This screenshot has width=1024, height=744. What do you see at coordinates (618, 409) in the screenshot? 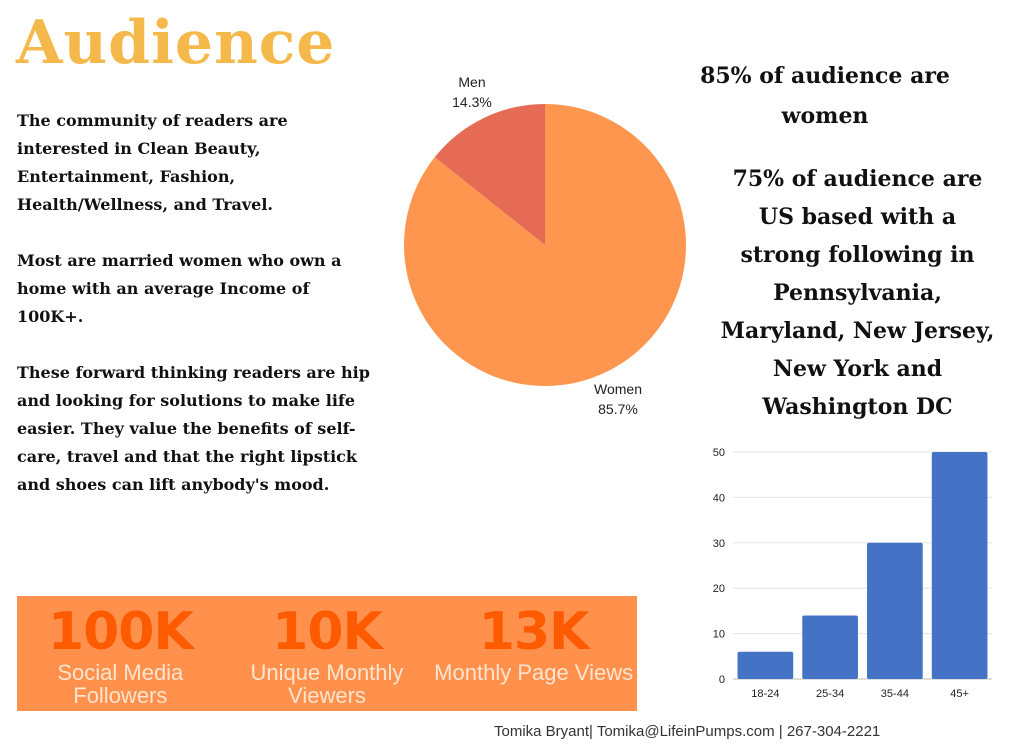
I see `pie-value-label-women: 85.7%` at bounding box center [618, 409].